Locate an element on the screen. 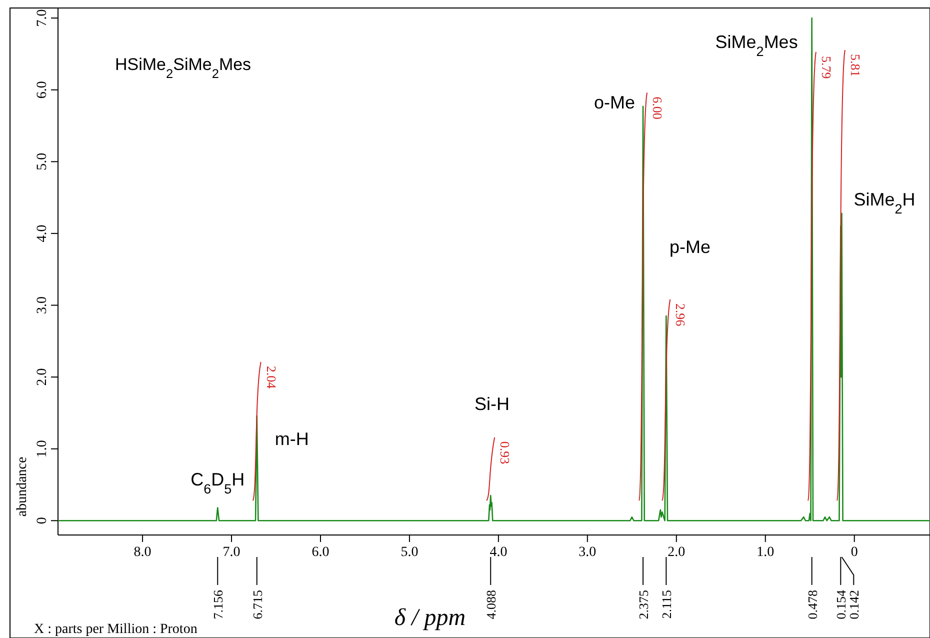  annotation: 5.81 is located at coordinates (855, 65).